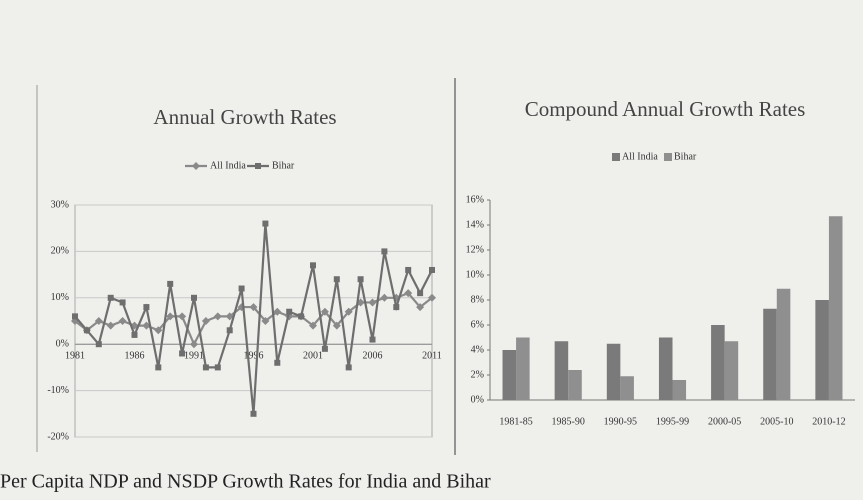 The height and width of the screenshot is (500, 863). Describe the element at coordinates (620, 421) in the screenshot. I see `x-tick-label: 1990-95` at that location.